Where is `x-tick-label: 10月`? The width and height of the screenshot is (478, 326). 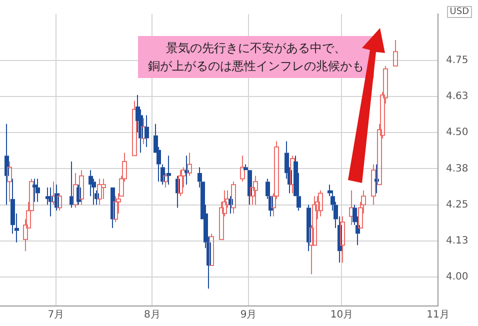 x-tick-label: 10月 is located at coordinates (342, 315).